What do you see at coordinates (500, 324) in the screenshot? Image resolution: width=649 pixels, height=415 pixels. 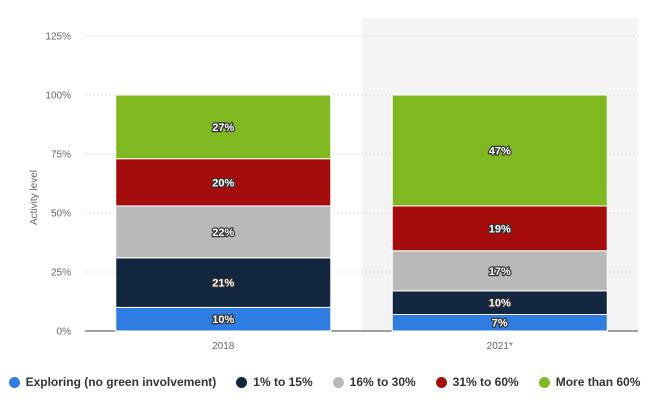 I see `data-label: 7%` at bounding box center [500, 324].